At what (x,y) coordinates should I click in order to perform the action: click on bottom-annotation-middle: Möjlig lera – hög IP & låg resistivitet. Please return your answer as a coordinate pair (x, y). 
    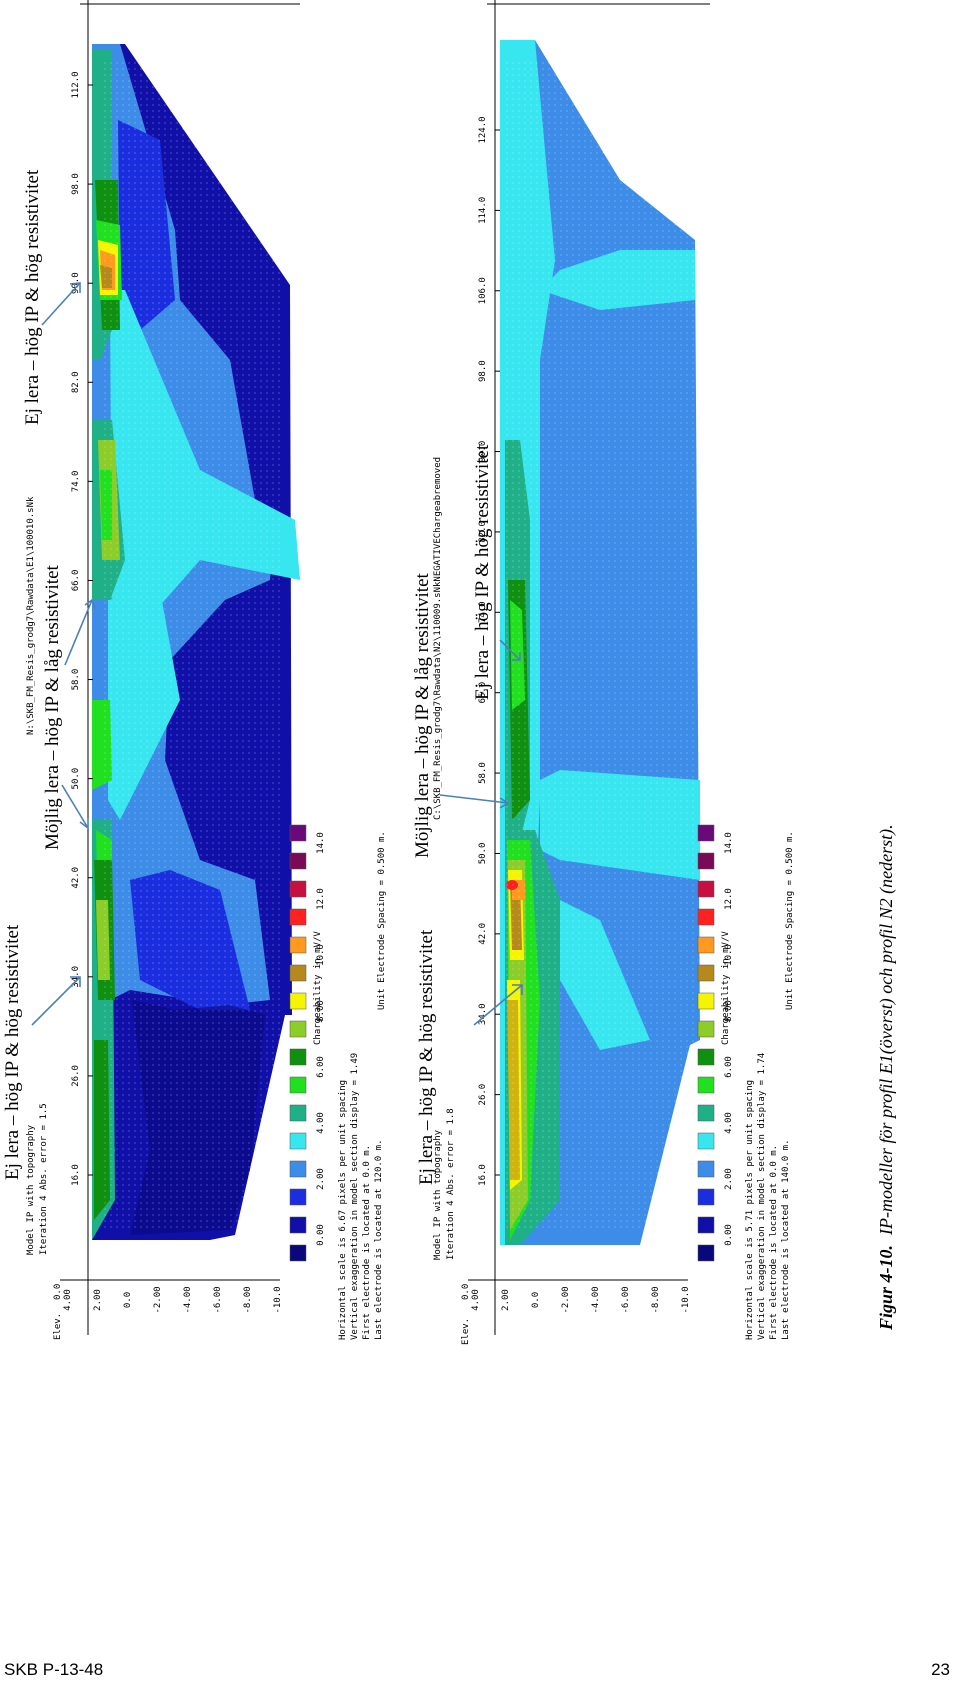
    Looking at the image, I should click on (422, 715).